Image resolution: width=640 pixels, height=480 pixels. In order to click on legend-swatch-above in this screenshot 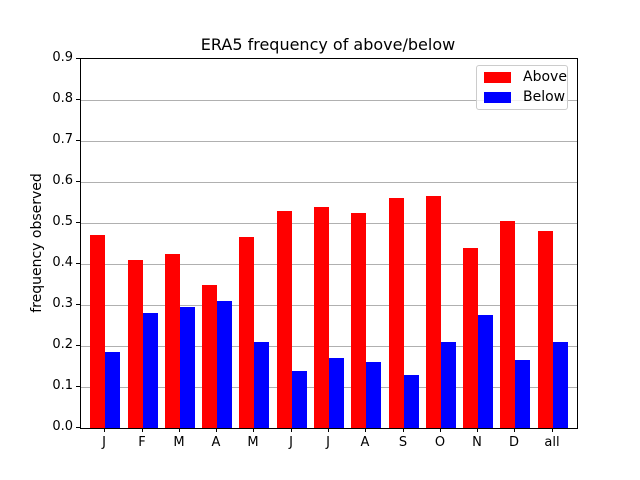, I will do `click(497, 77)`.